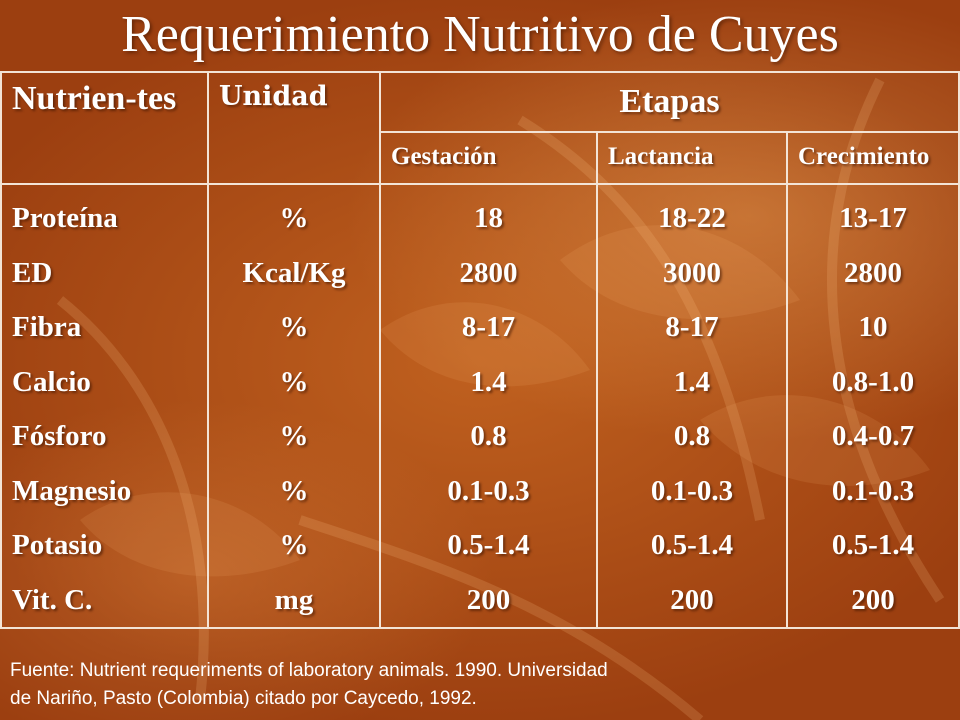 The width and height of the screenshot is (960, 720). Describe the element at coordinates (488, 272) in the screenshot. I see `cell-gestacion: 2800` at that location.